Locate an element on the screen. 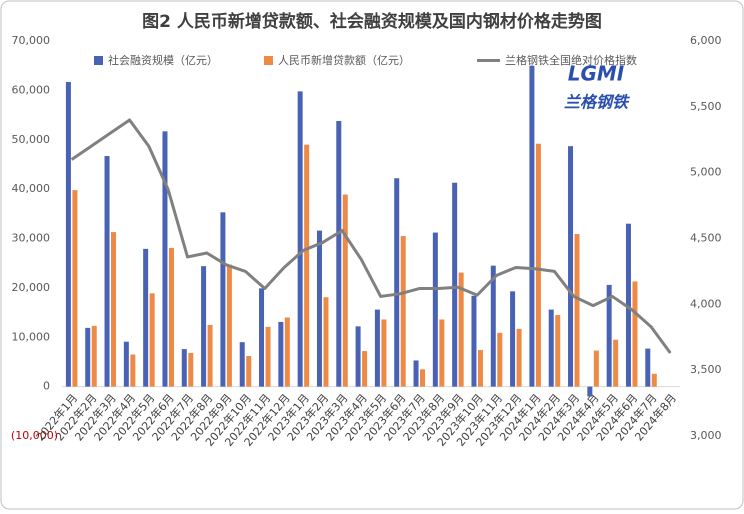 Image resolution: width=744 pixels, height=514 pixels. y2-tick-label: 3,500 is located at coordinates (706, 369).